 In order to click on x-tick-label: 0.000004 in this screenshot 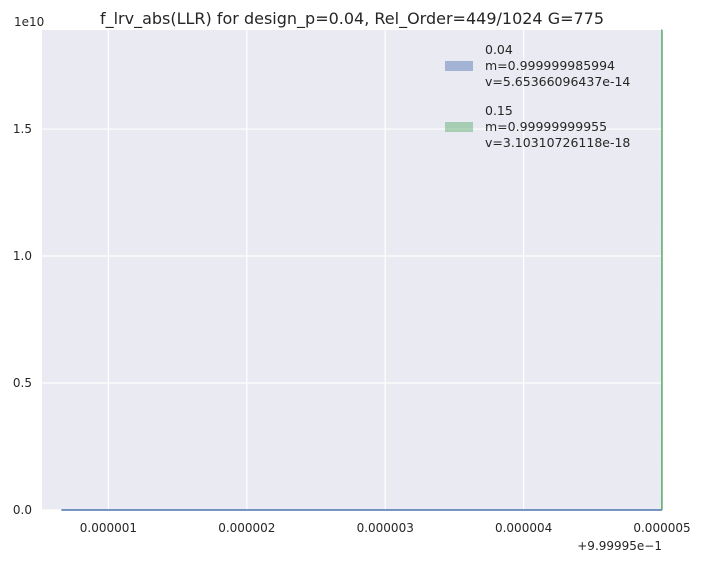, I will do `click(523, 528)`.